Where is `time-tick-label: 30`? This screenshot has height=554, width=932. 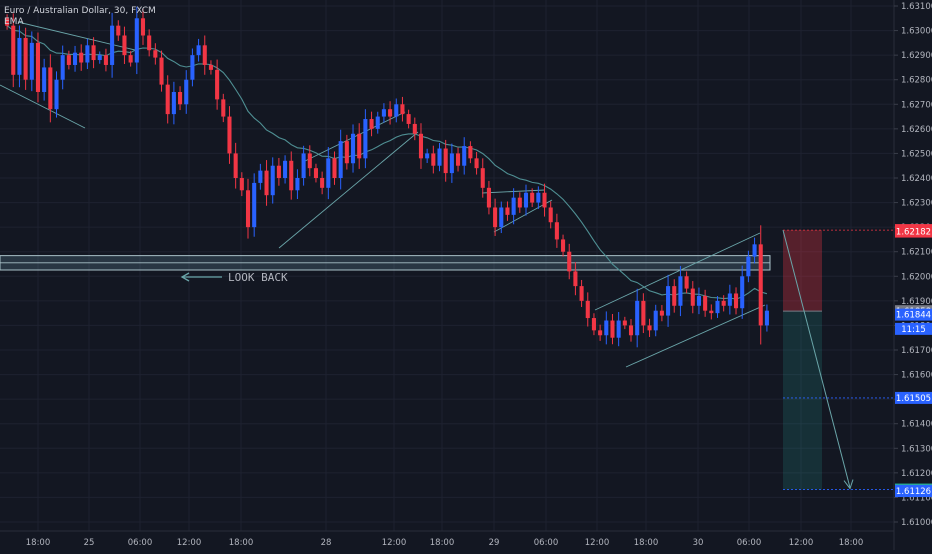 time-tick-label: 30 is located at coordinates (698, 543).